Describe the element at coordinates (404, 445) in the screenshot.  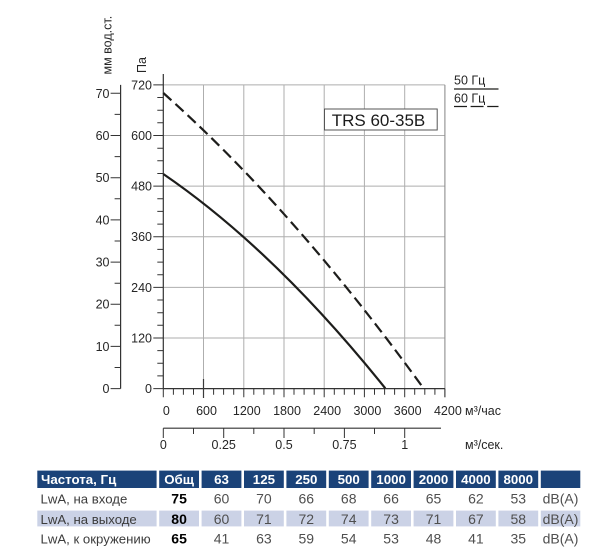
I see `svg-text: 1` at that location.